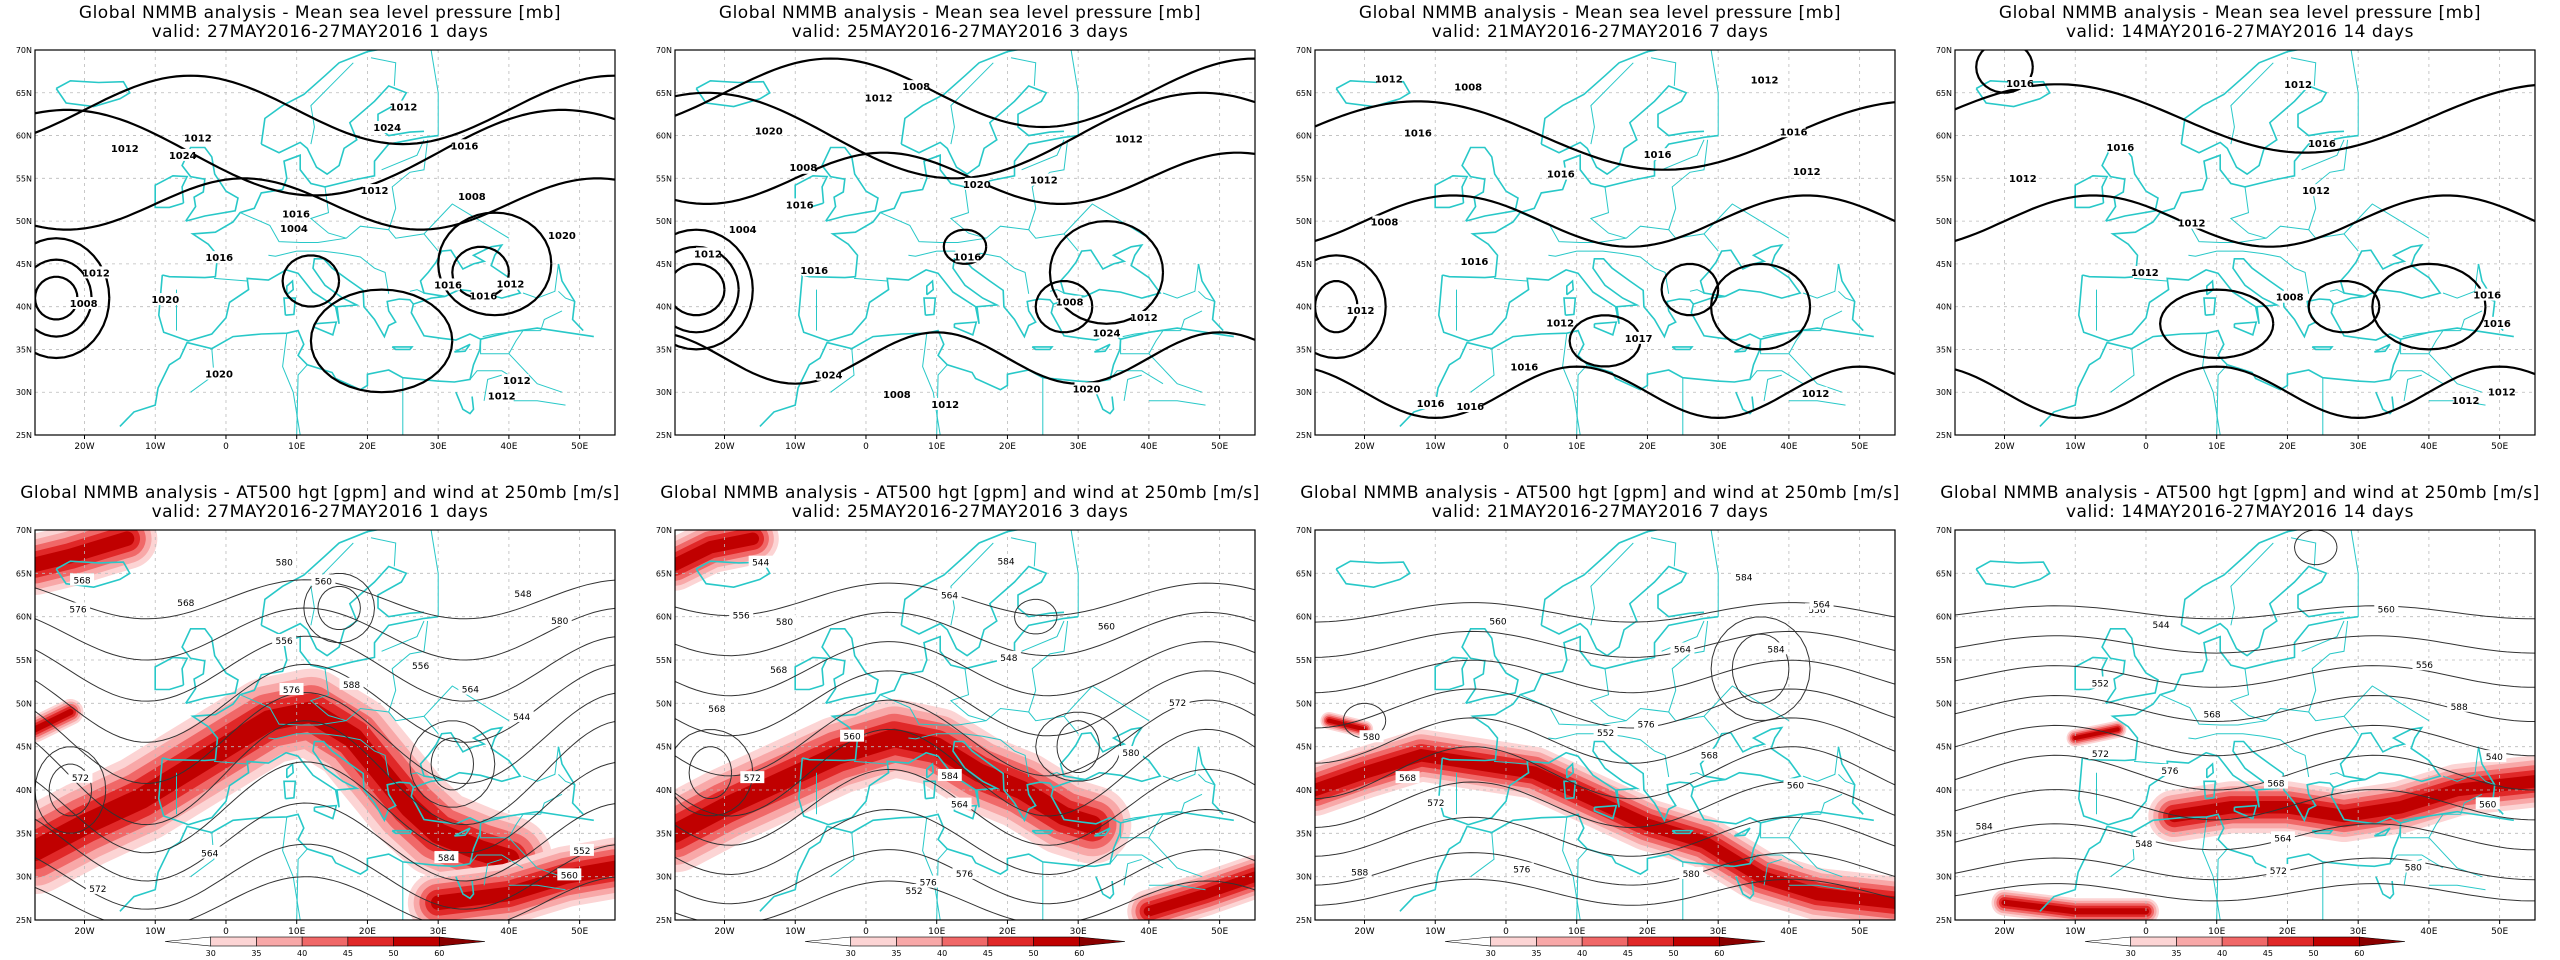 Image resolution: width=2560 pixels, height=960 pixels. I want to click on lat-tick-label: 65N, so click(664, 93).